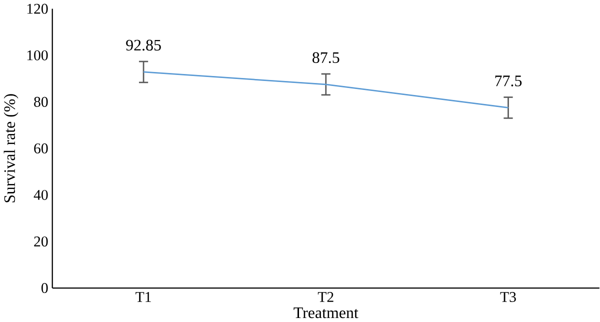 This screenshot has width=600, height=322. What do you see at coordinates (143, 297) in the screenshot?
I see `x-tick-label: T1` at bounding box center [143, 297].